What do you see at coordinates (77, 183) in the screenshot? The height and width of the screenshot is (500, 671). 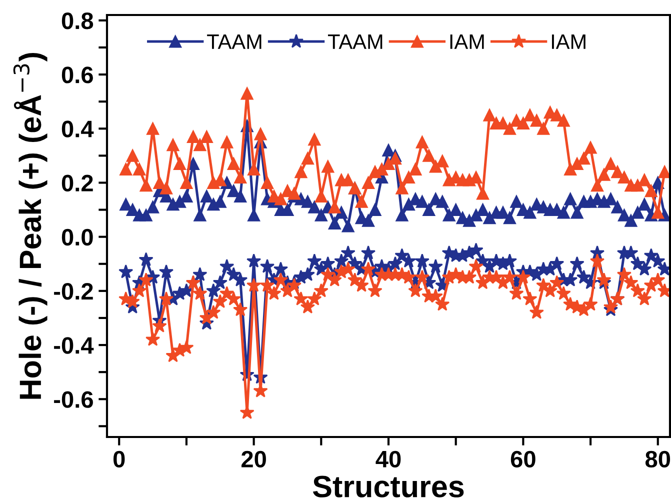 I see `y-tick-label: 0.2` at bounding box center [77, 183].